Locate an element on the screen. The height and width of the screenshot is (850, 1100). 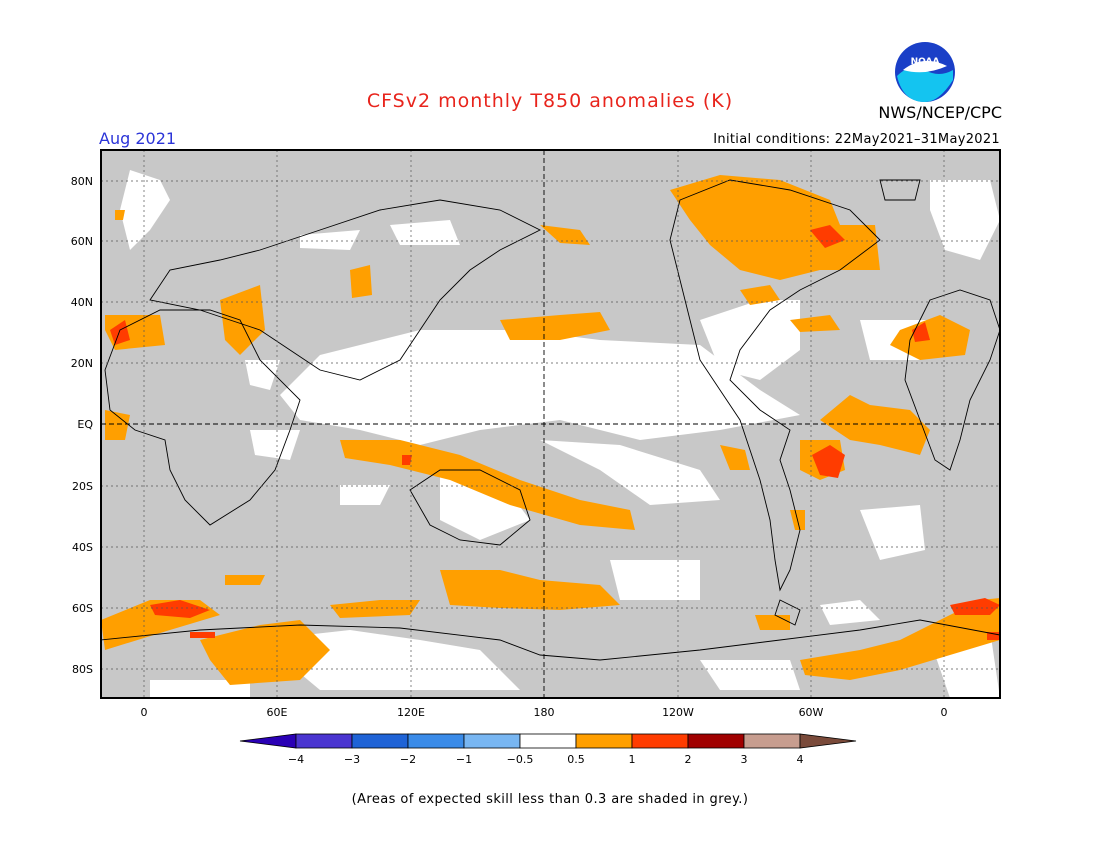
colorbar is located at coordinates (548, 741).